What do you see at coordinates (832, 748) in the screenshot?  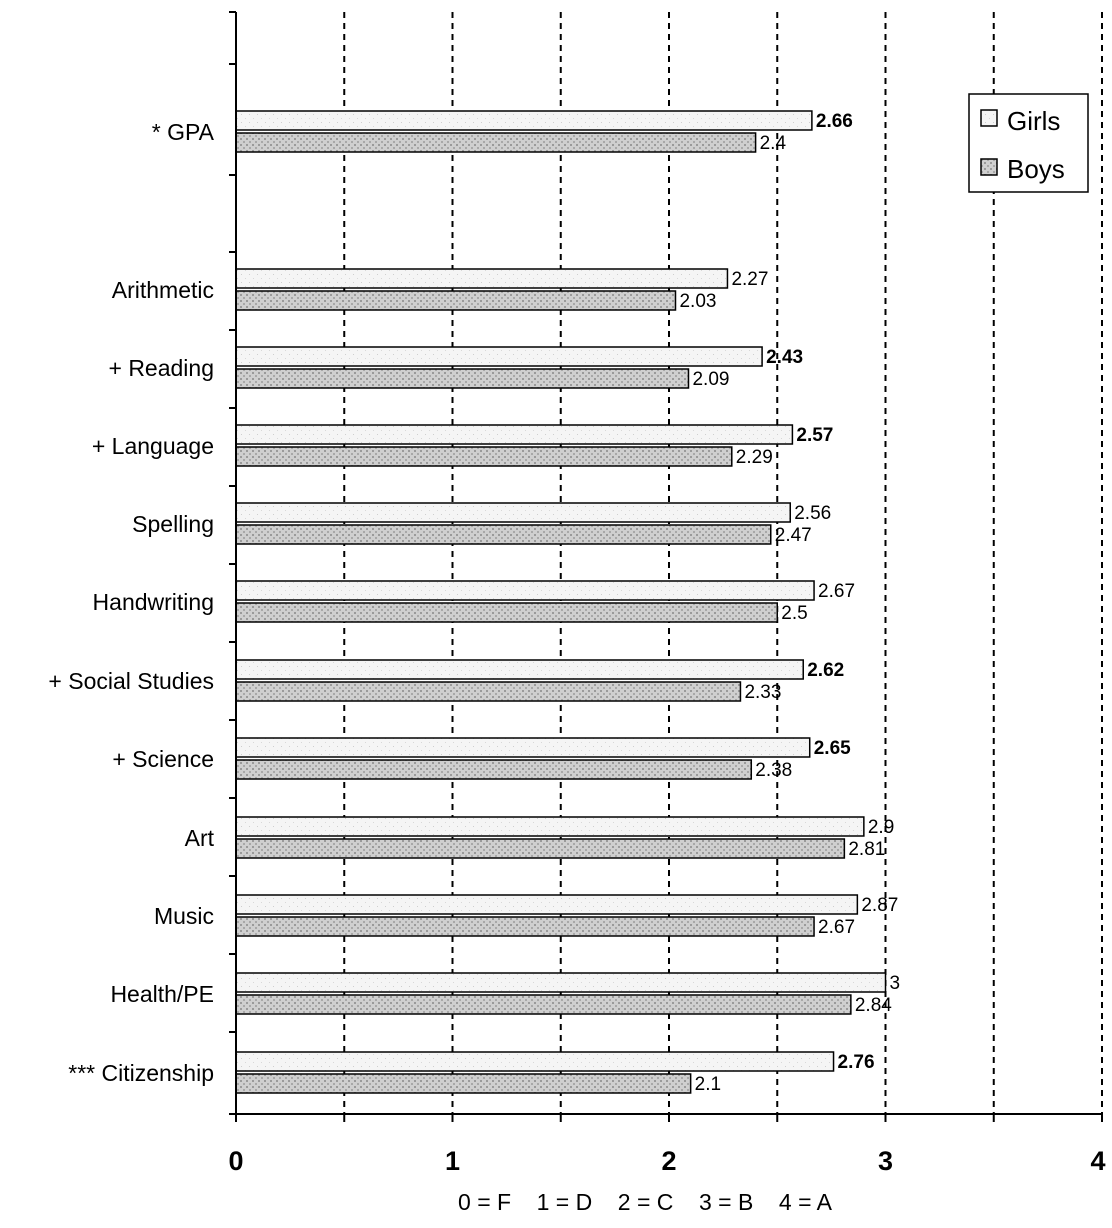 I see `value-label-girls: 2.65` at bounding box center [832, 748].